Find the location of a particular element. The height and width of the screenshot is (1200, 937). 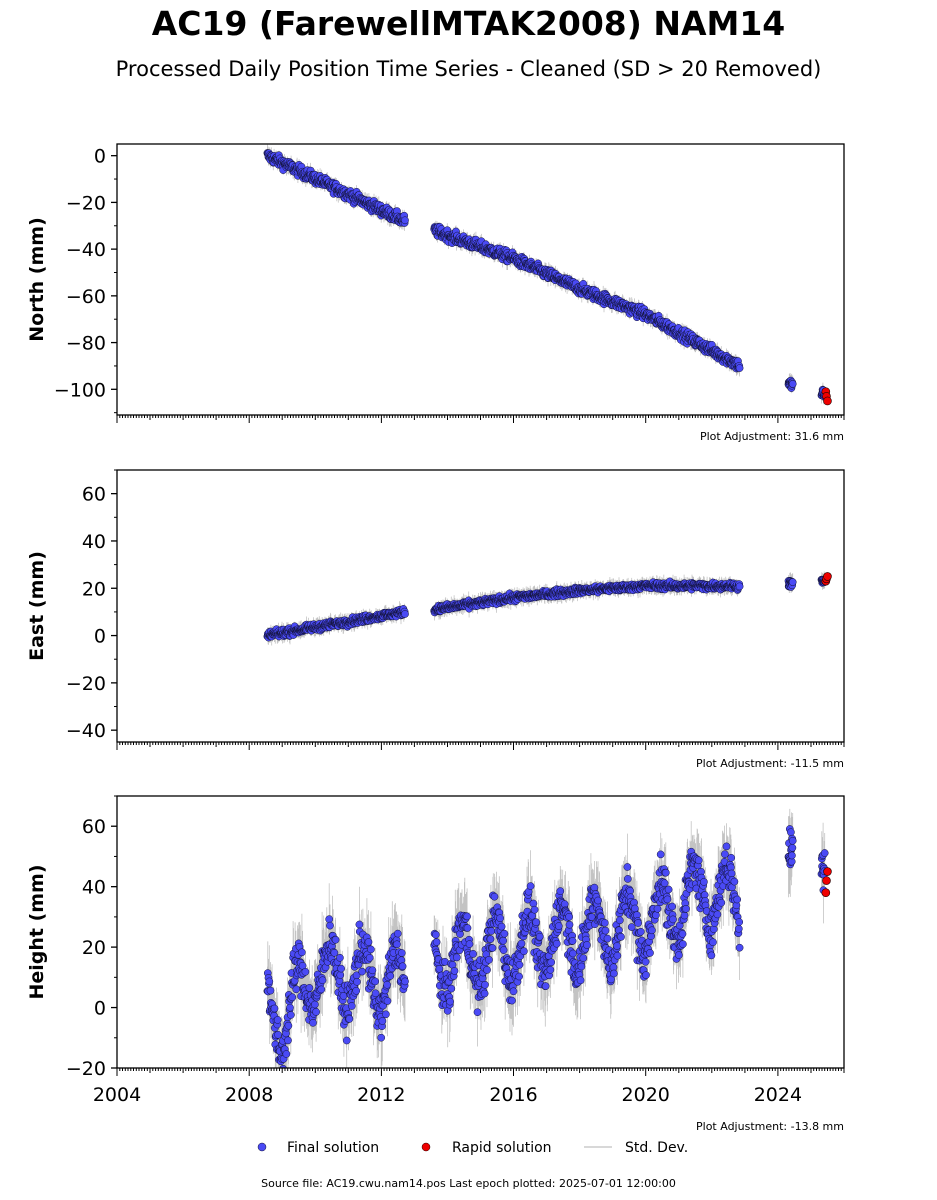

y-tick-label: 0 is located at coordinates (100, 1009).